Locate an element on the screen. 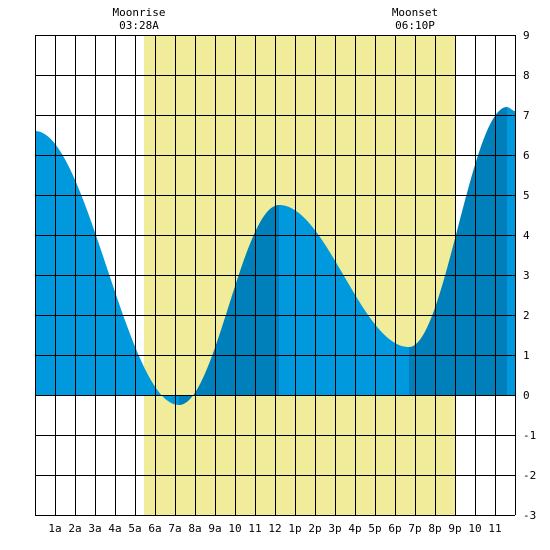  moonset-time: 06:10P is located at coordinates (415, 25).